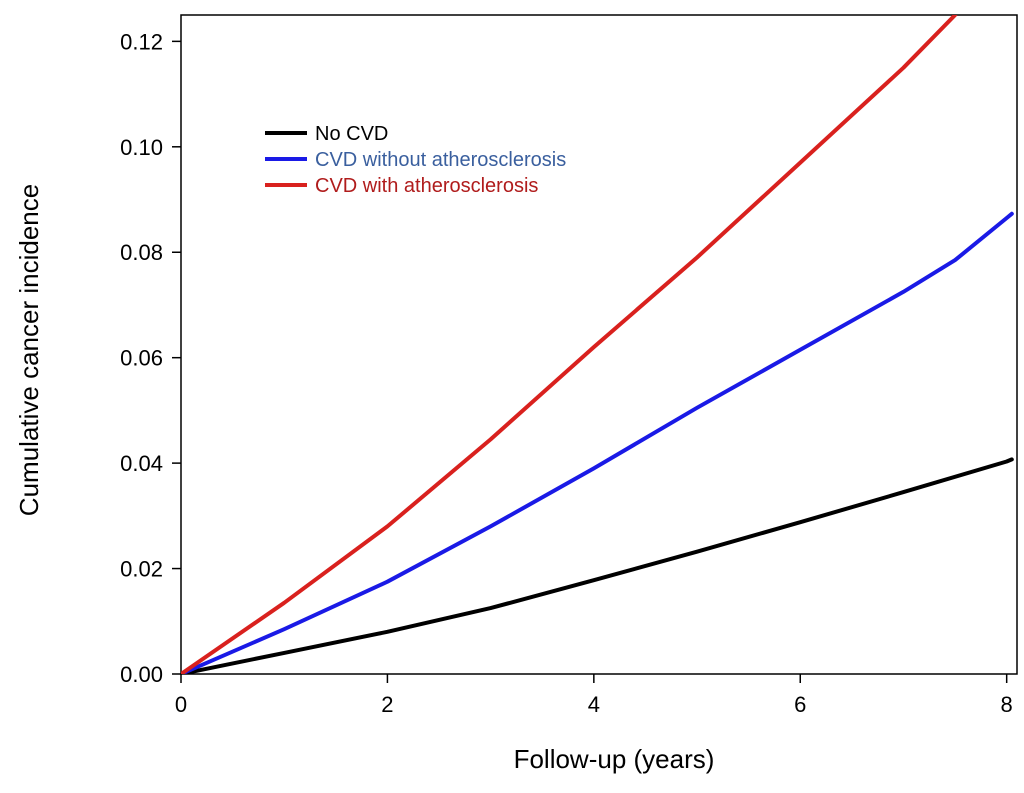  I want to click on legend-label-1: CVD without atherosclerosis, so click(440, 160).